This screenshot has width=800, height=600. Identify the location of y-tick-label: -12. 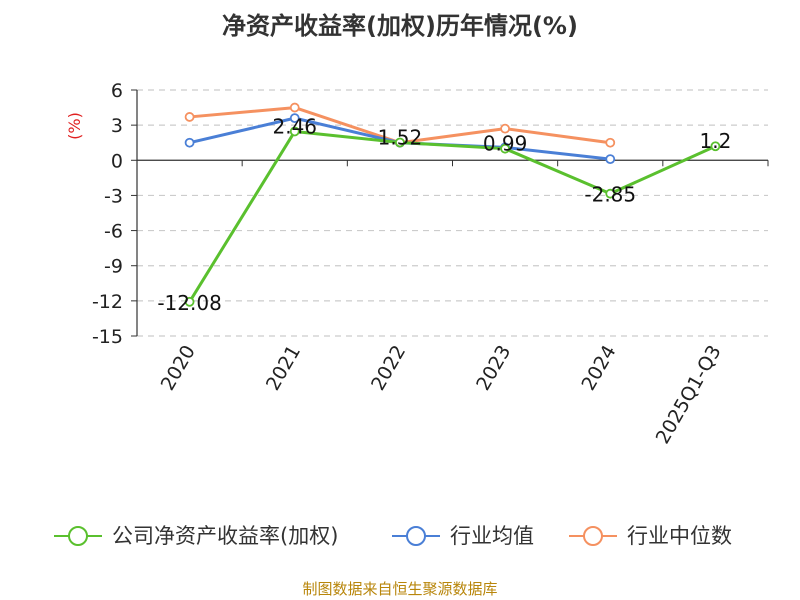
(107, 302).